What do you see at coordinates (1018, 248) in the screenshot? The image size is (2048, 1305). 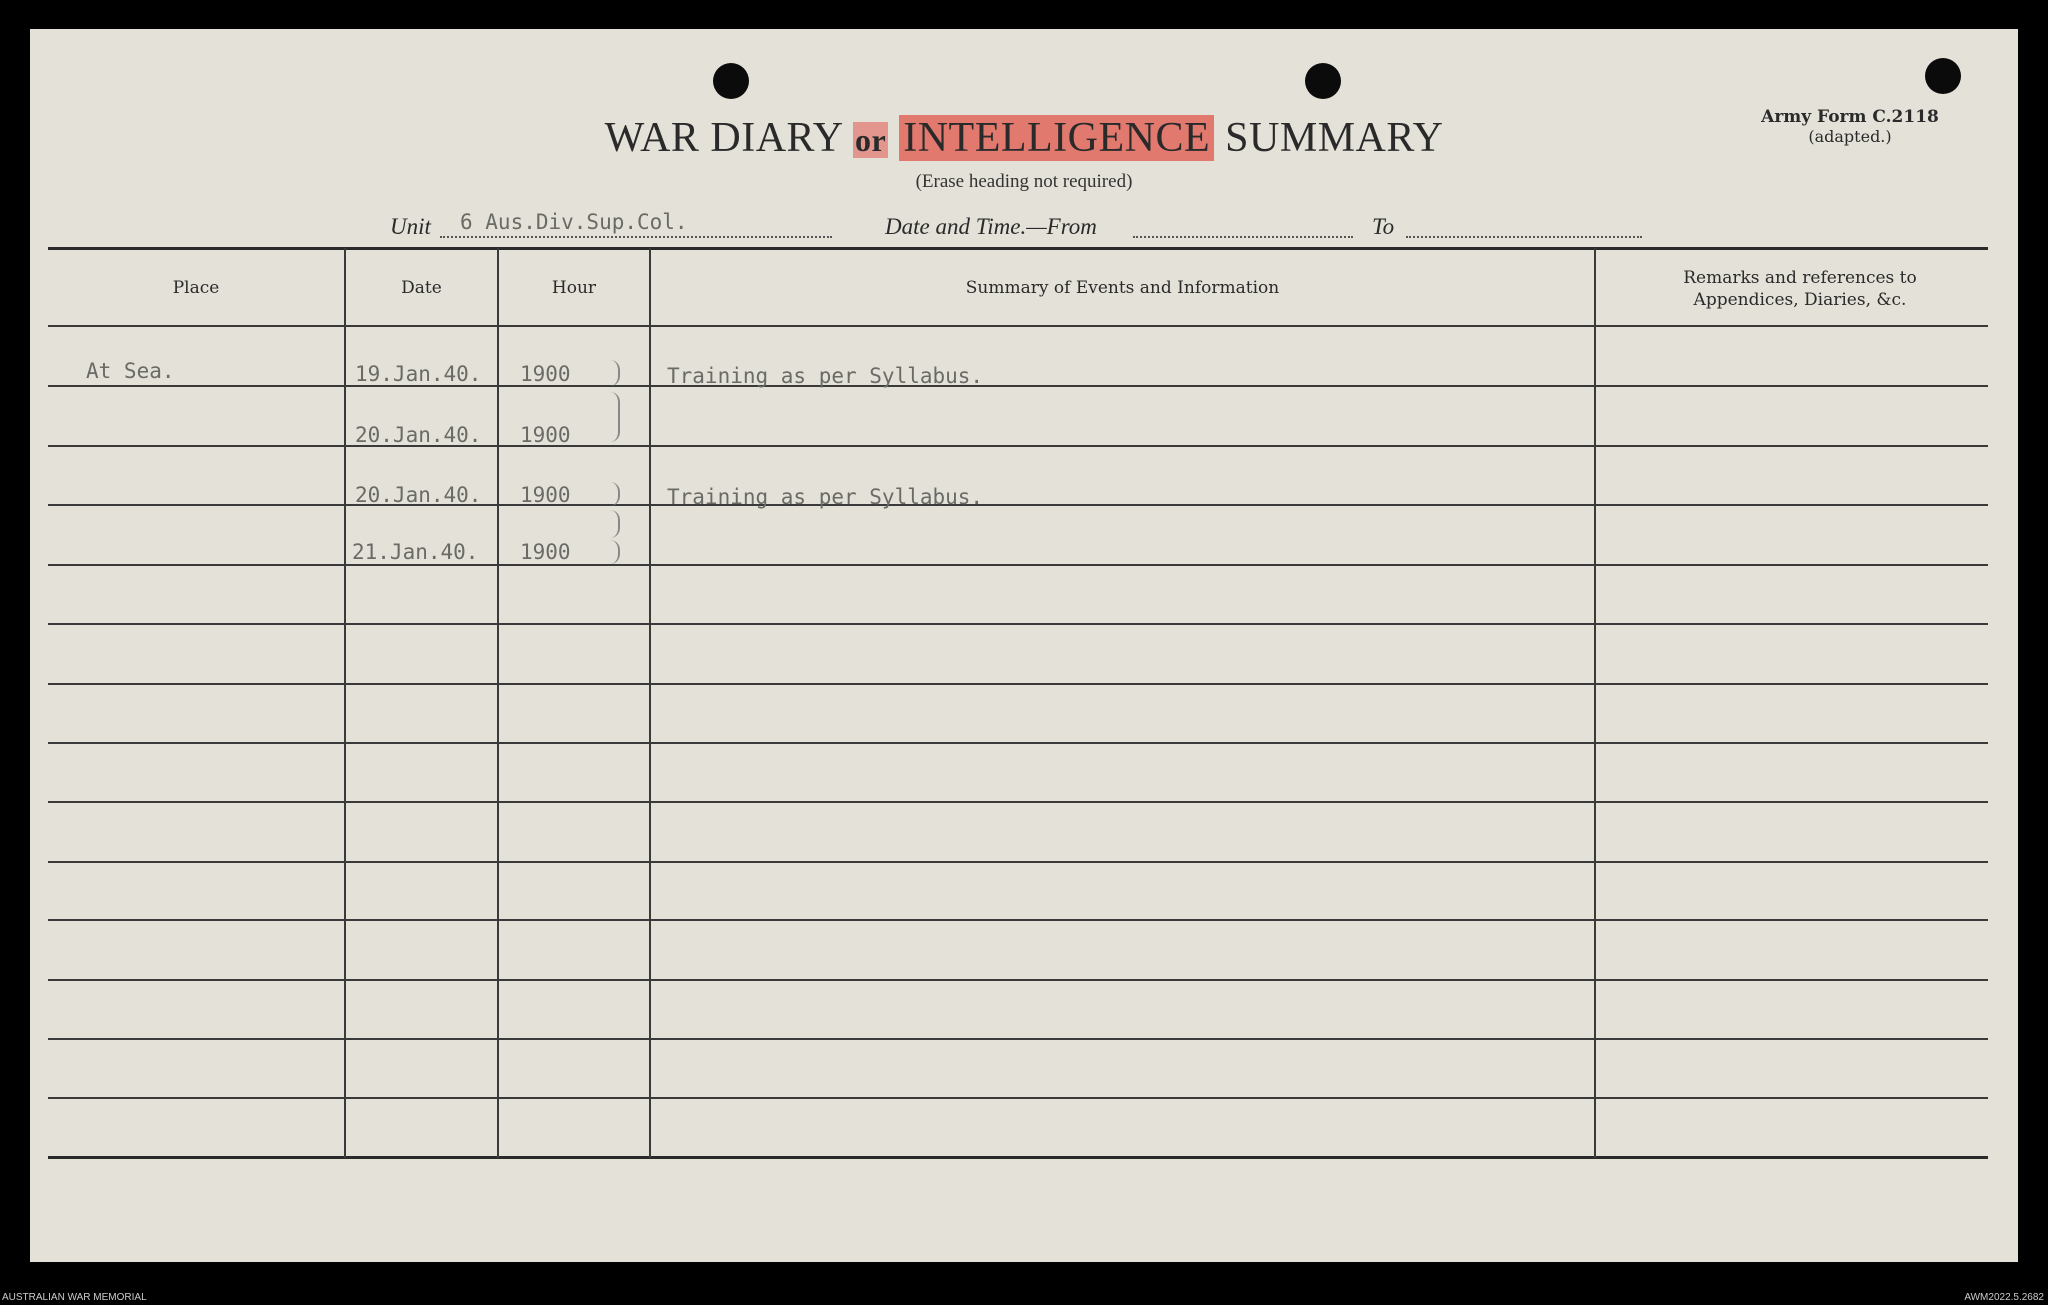 I see `table-top-rule` at bounding box center [1018, 248].